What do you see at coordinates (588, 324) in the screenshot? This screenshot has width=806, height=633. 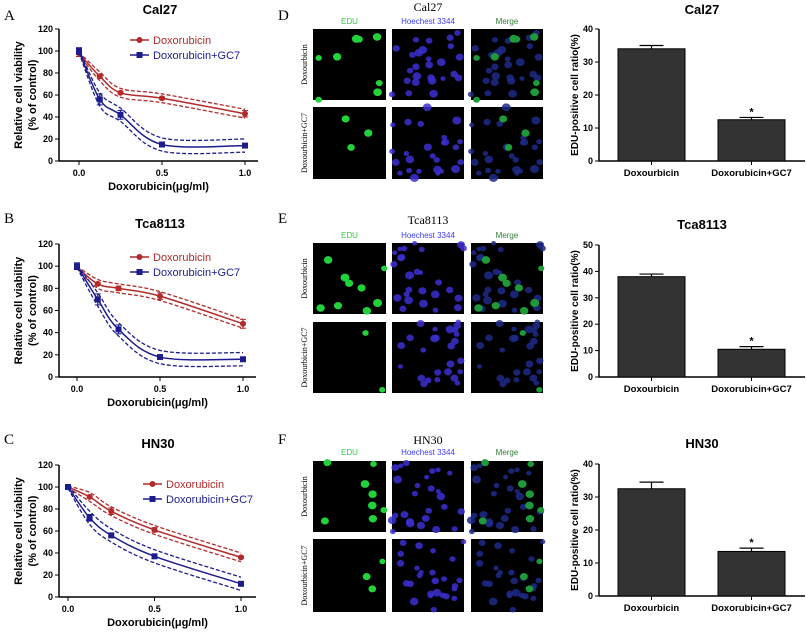 I see `y-tick-label: 20` at bounding box center [588, 324].